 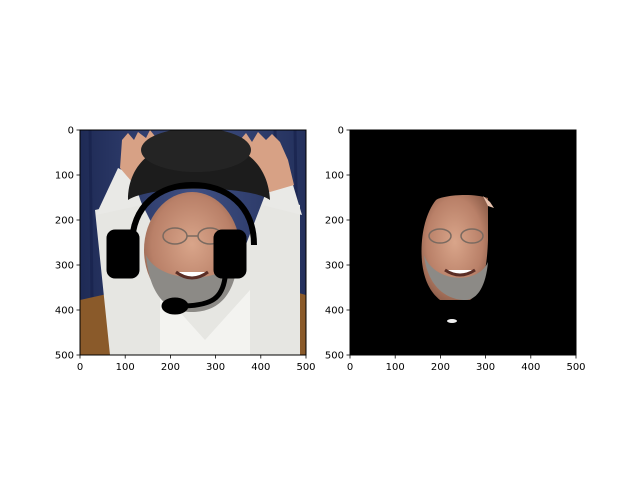 I want to click on y-tick-label-1-0: 0, so click(x=341, y=131).